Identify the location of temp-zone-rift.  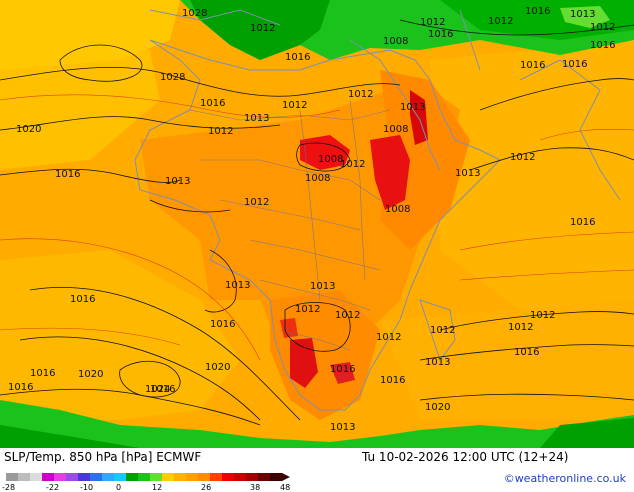
(425, 160).